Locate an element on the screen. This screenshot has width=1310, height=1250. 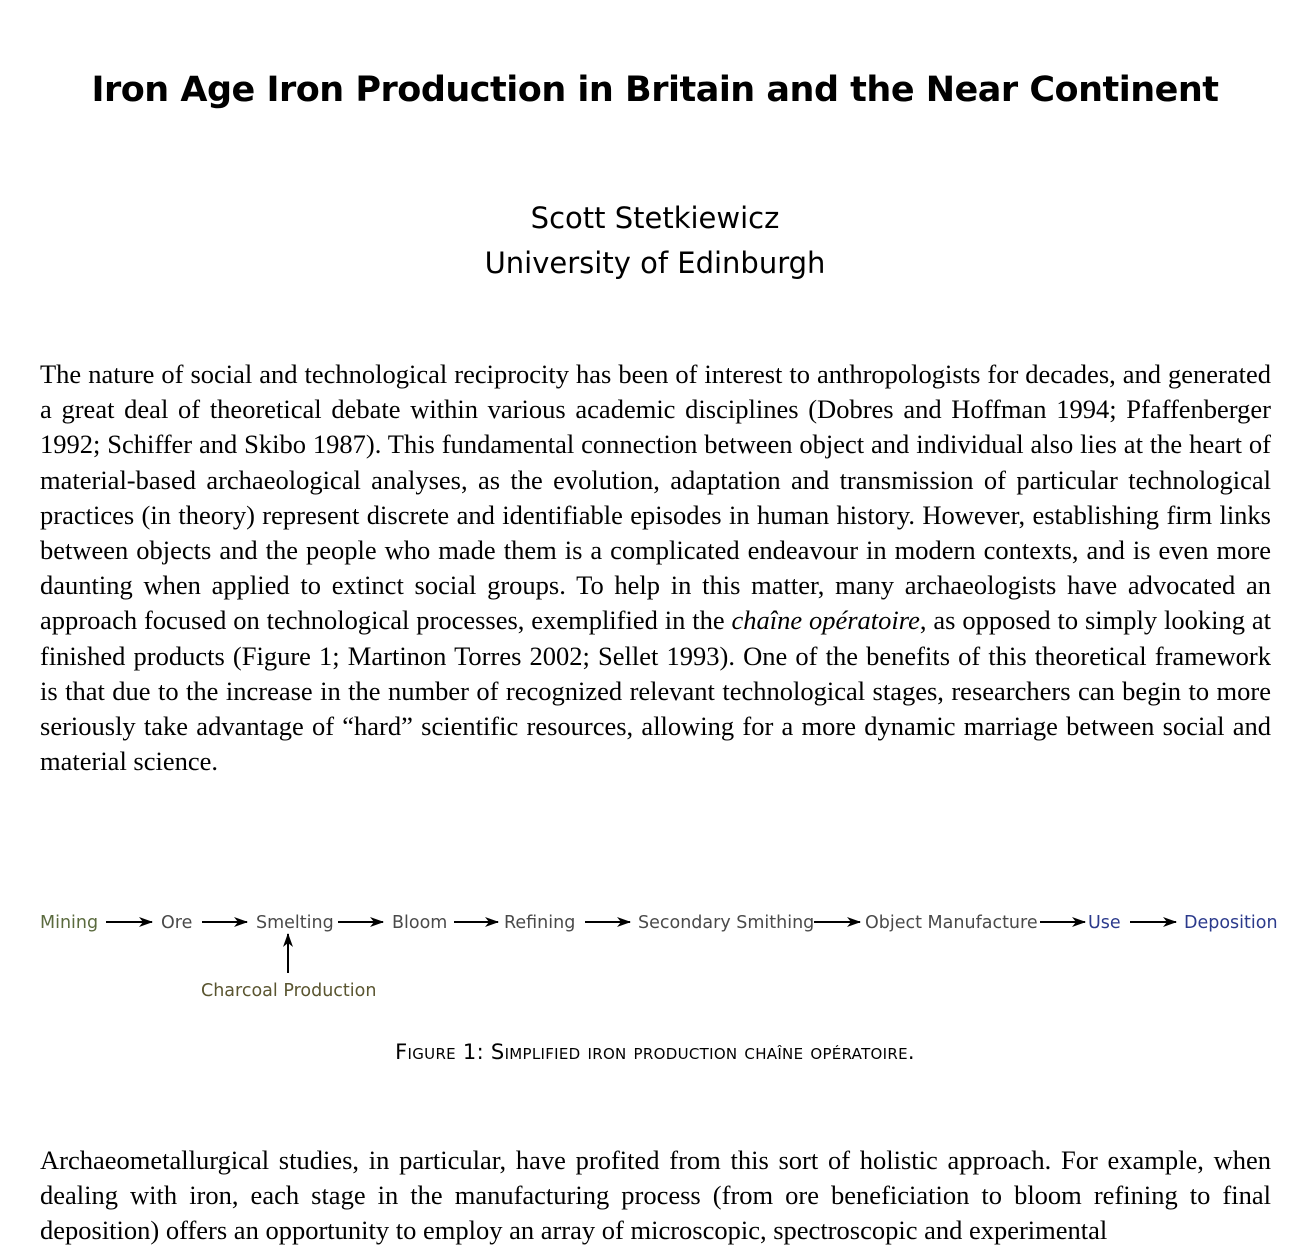
stage-refining: Refining is located at coordinates (539, 923).